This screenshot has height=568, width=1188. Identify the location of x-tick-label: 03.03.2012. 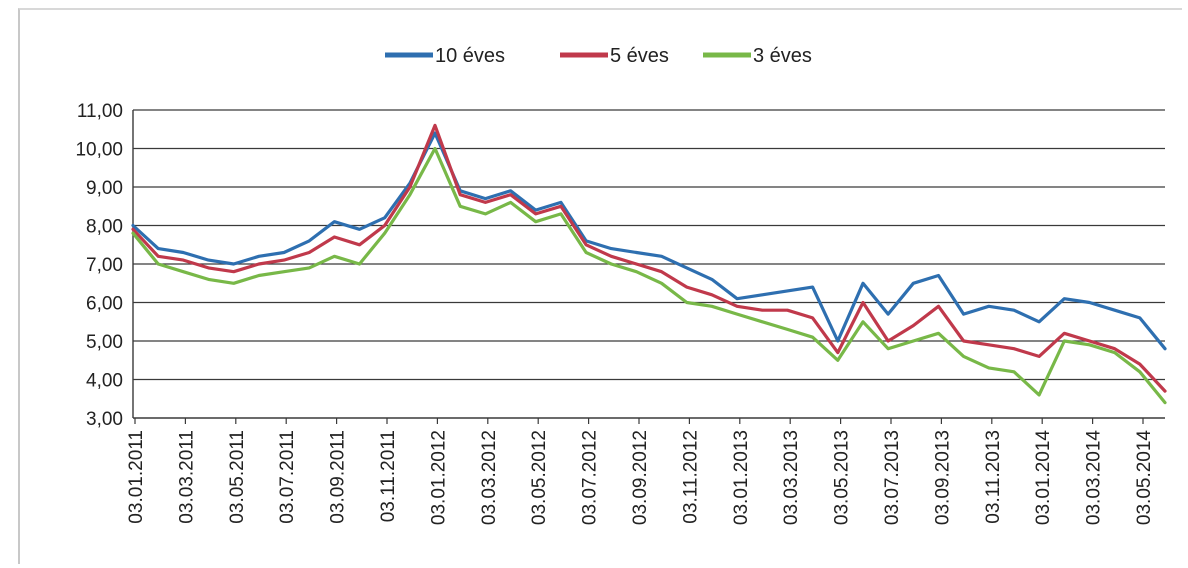
(489, 477).